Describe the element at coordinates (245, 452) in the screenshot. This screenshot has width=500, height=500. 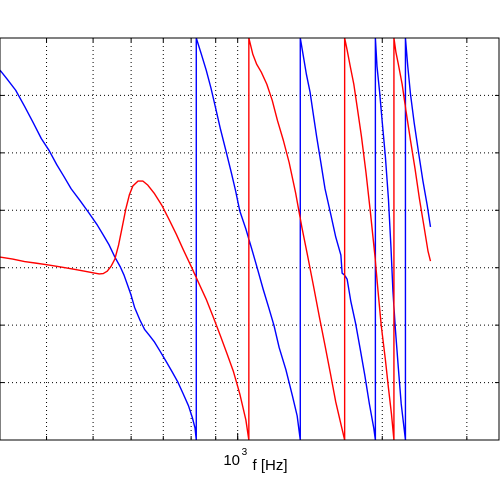
I see `x-tick-label-exponent: 3` at that location.